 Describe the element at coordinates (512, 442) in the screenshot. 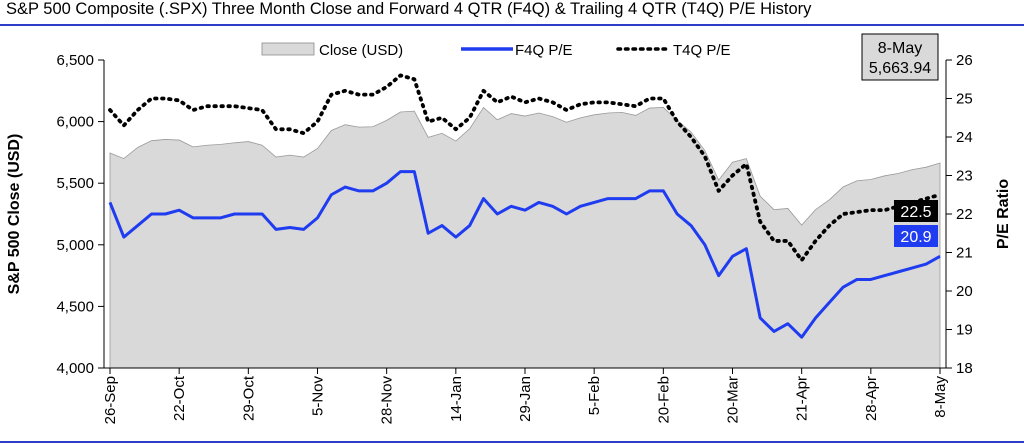

I see `bottom-divider` at that location.